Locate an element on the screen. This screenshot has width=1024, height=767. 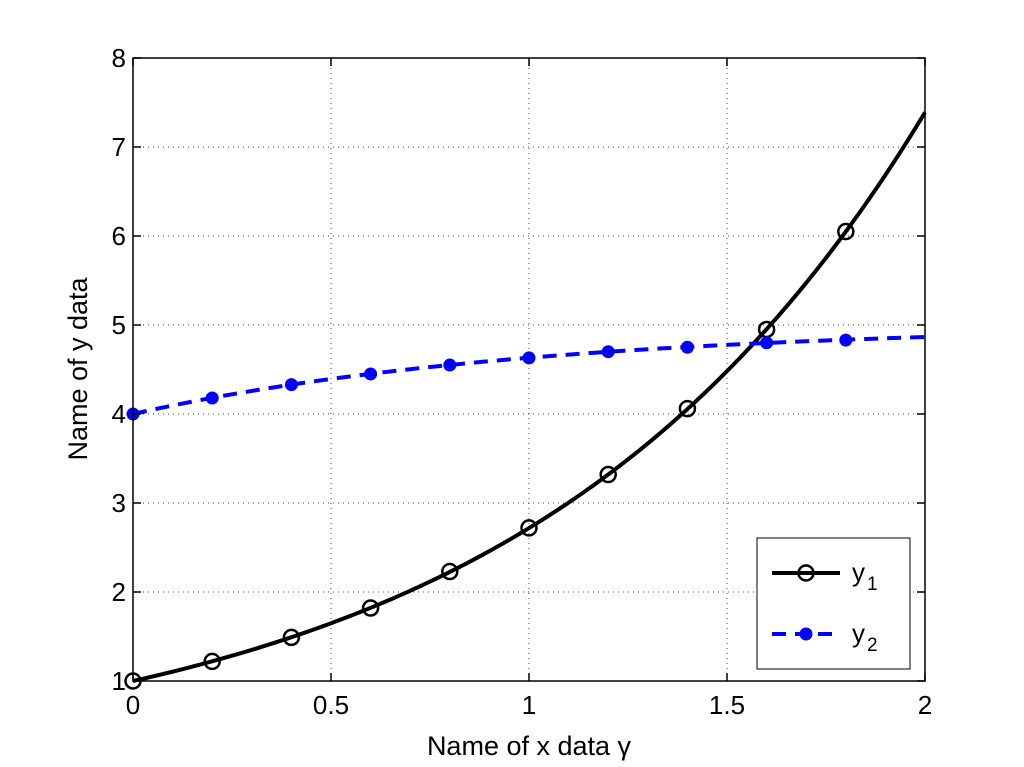
legend-label-y2-sub: 2 is located at coordinates (872, 645).